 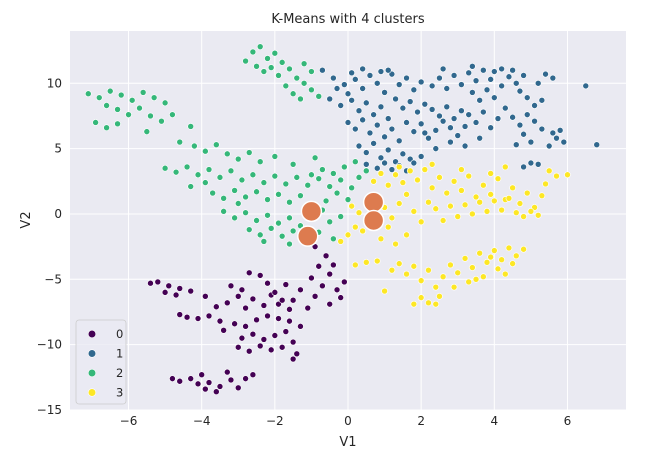 What do you see at coordinates (275, 421) in the screenshot?
I see `x-tick-label: −2` at bounding box center [275, 421].